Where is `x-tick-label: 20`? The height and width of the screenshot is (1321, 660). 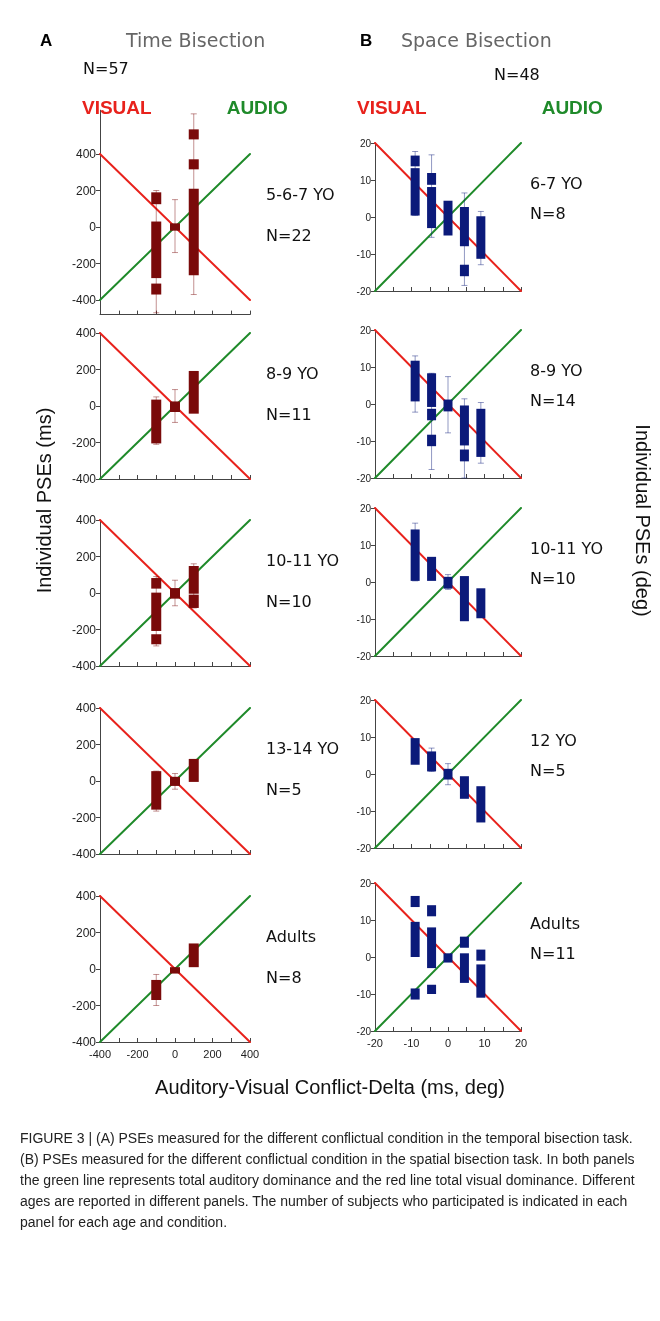 x-tick-label: 20 is located at coordinates (521, 1042).